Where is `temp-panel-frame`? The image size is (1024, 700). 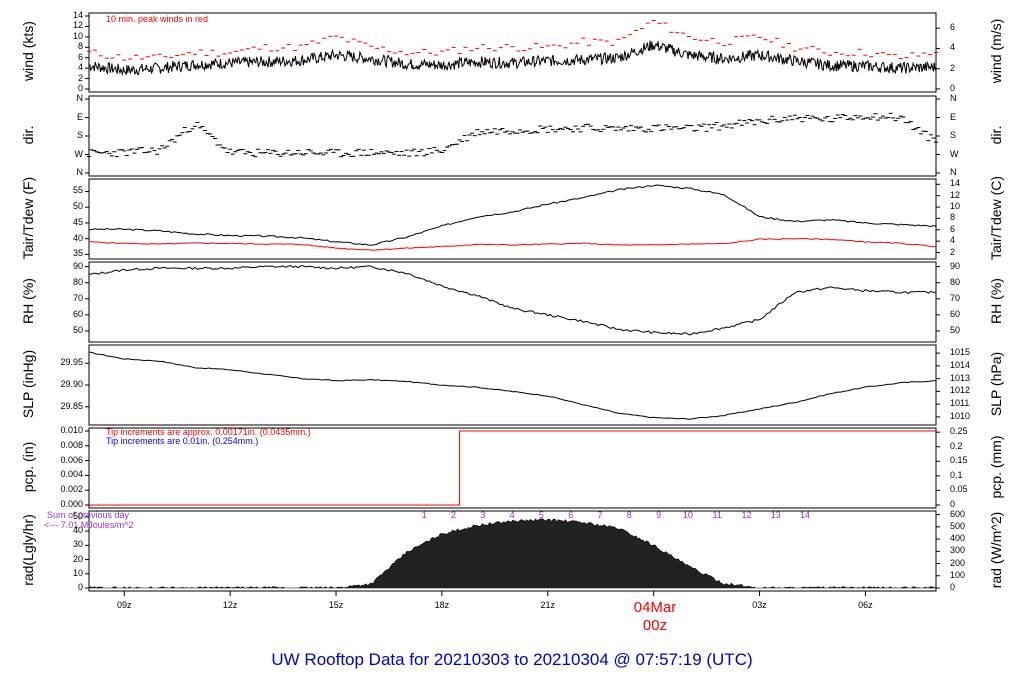 temp-panel-frame is located at coordinates (512, 219).